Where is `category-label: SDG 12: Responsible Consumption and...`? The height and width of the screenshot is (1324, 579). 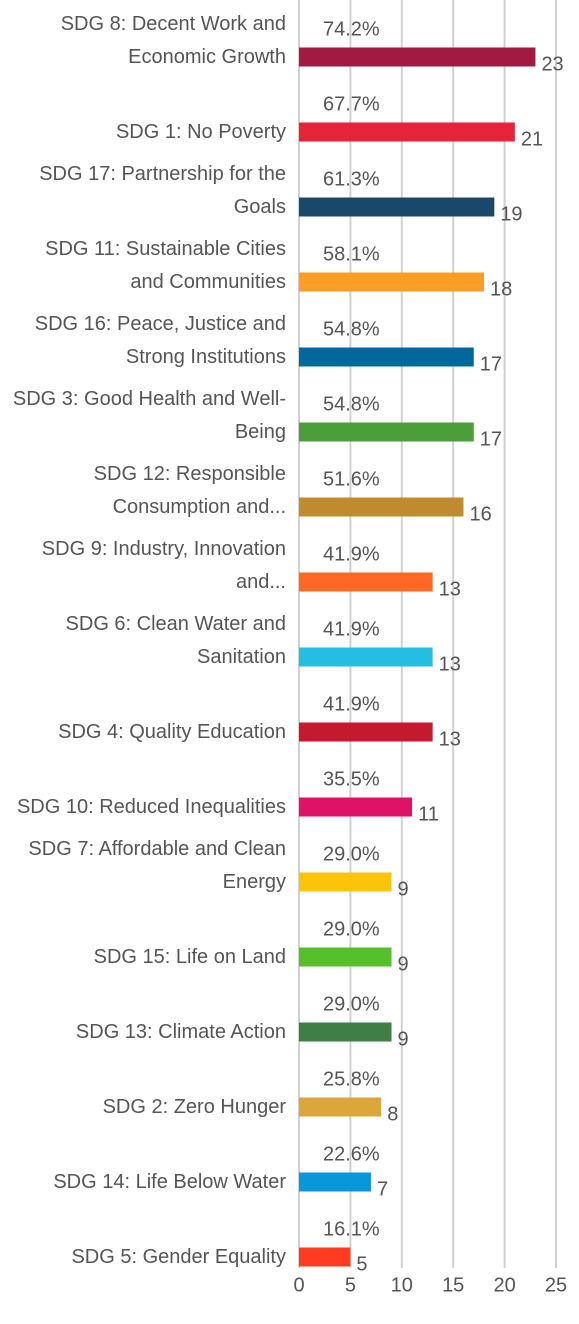
category-label: SDG 12: Responsible Consumption and... is located at coordinates (189, 490).